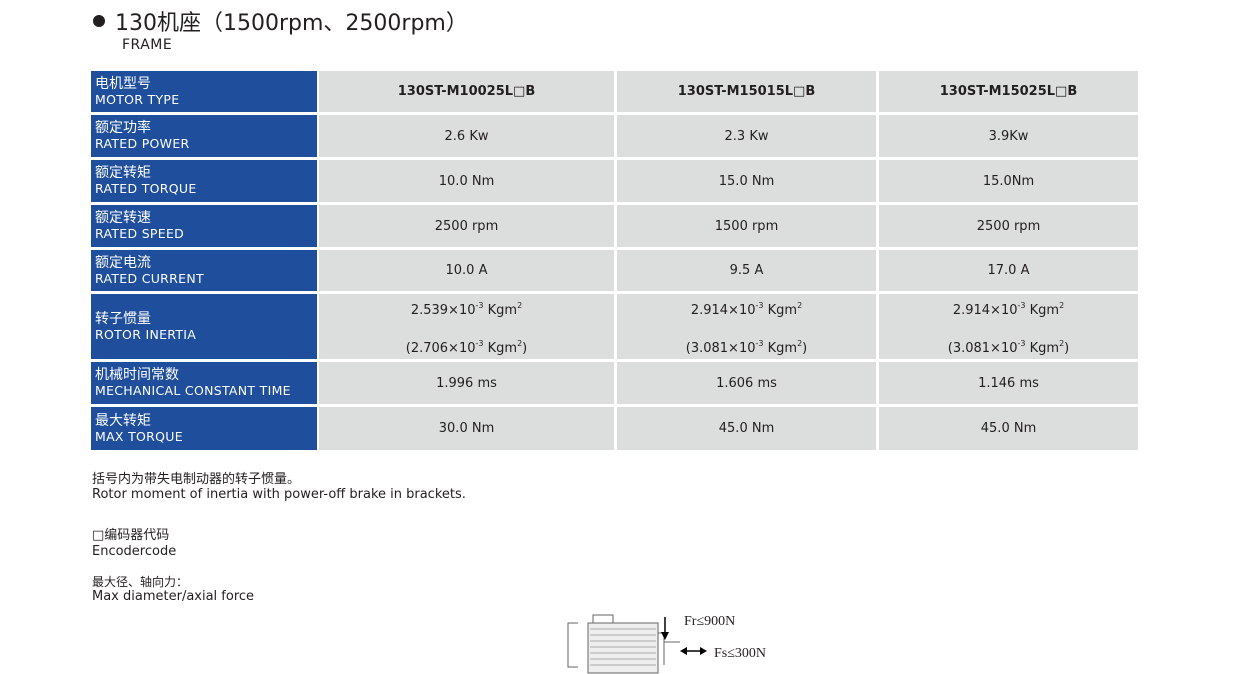  Describe the element at coordinates (137, 375) in the screenshot. I see `row-label-cn: 机械时间常数` at that location.